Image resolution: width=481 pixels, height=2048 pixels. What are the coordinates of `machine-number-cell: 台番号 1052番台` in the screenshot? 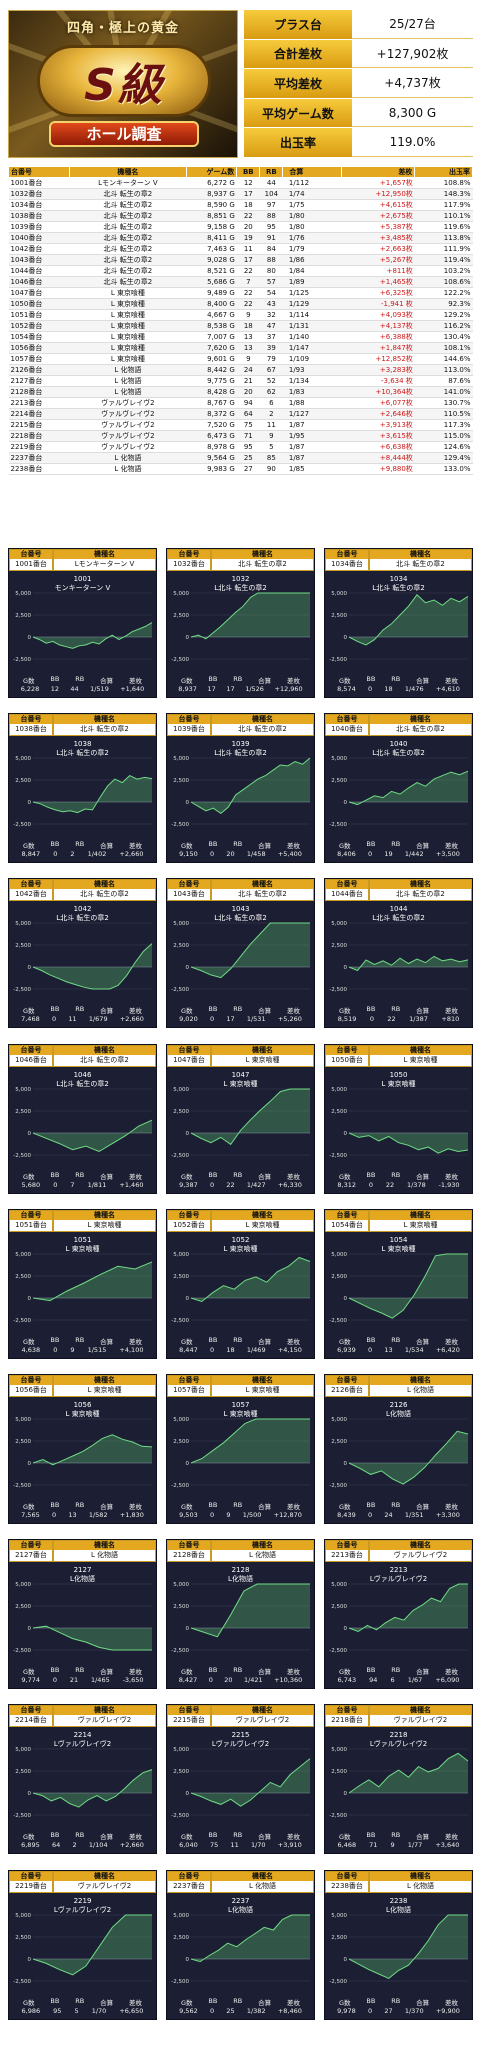 It's located at (189, 1220).